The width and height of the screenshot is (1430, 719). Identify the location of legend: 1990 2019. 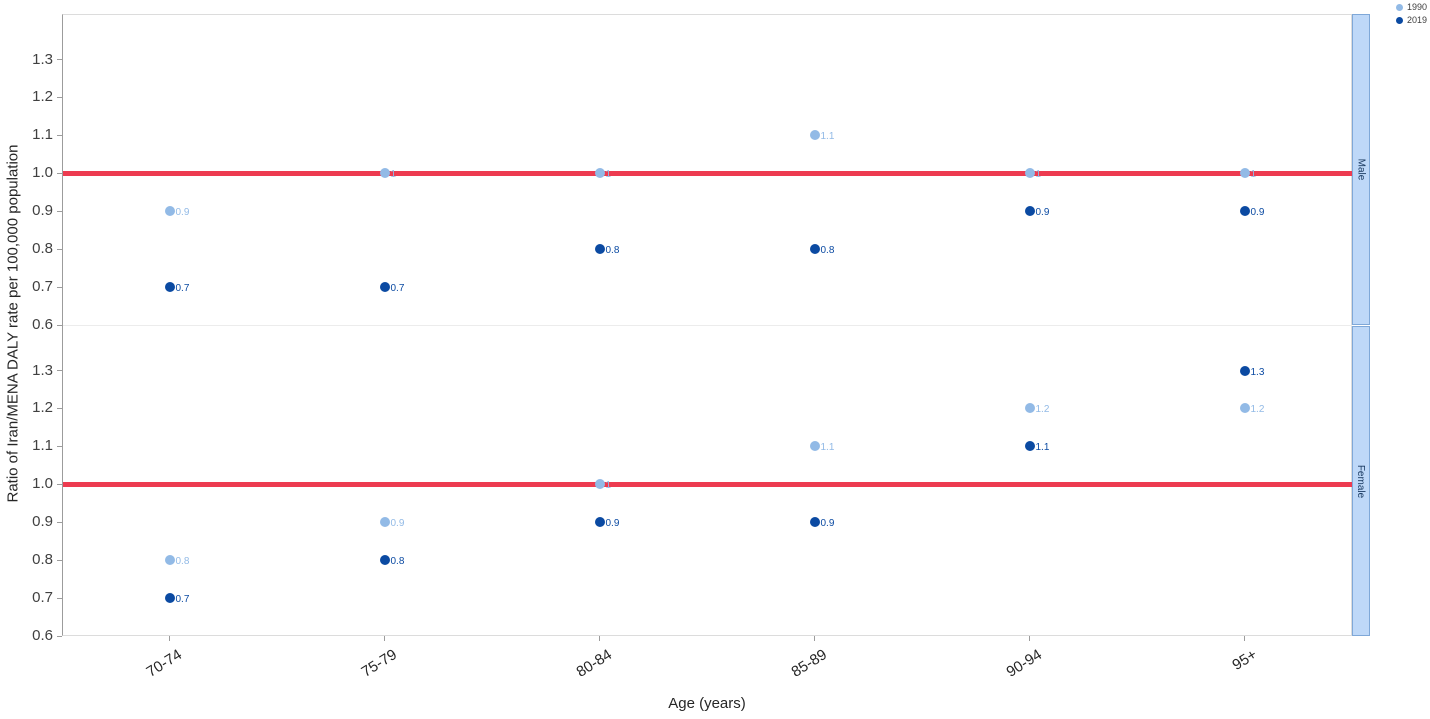
(1411, 15).